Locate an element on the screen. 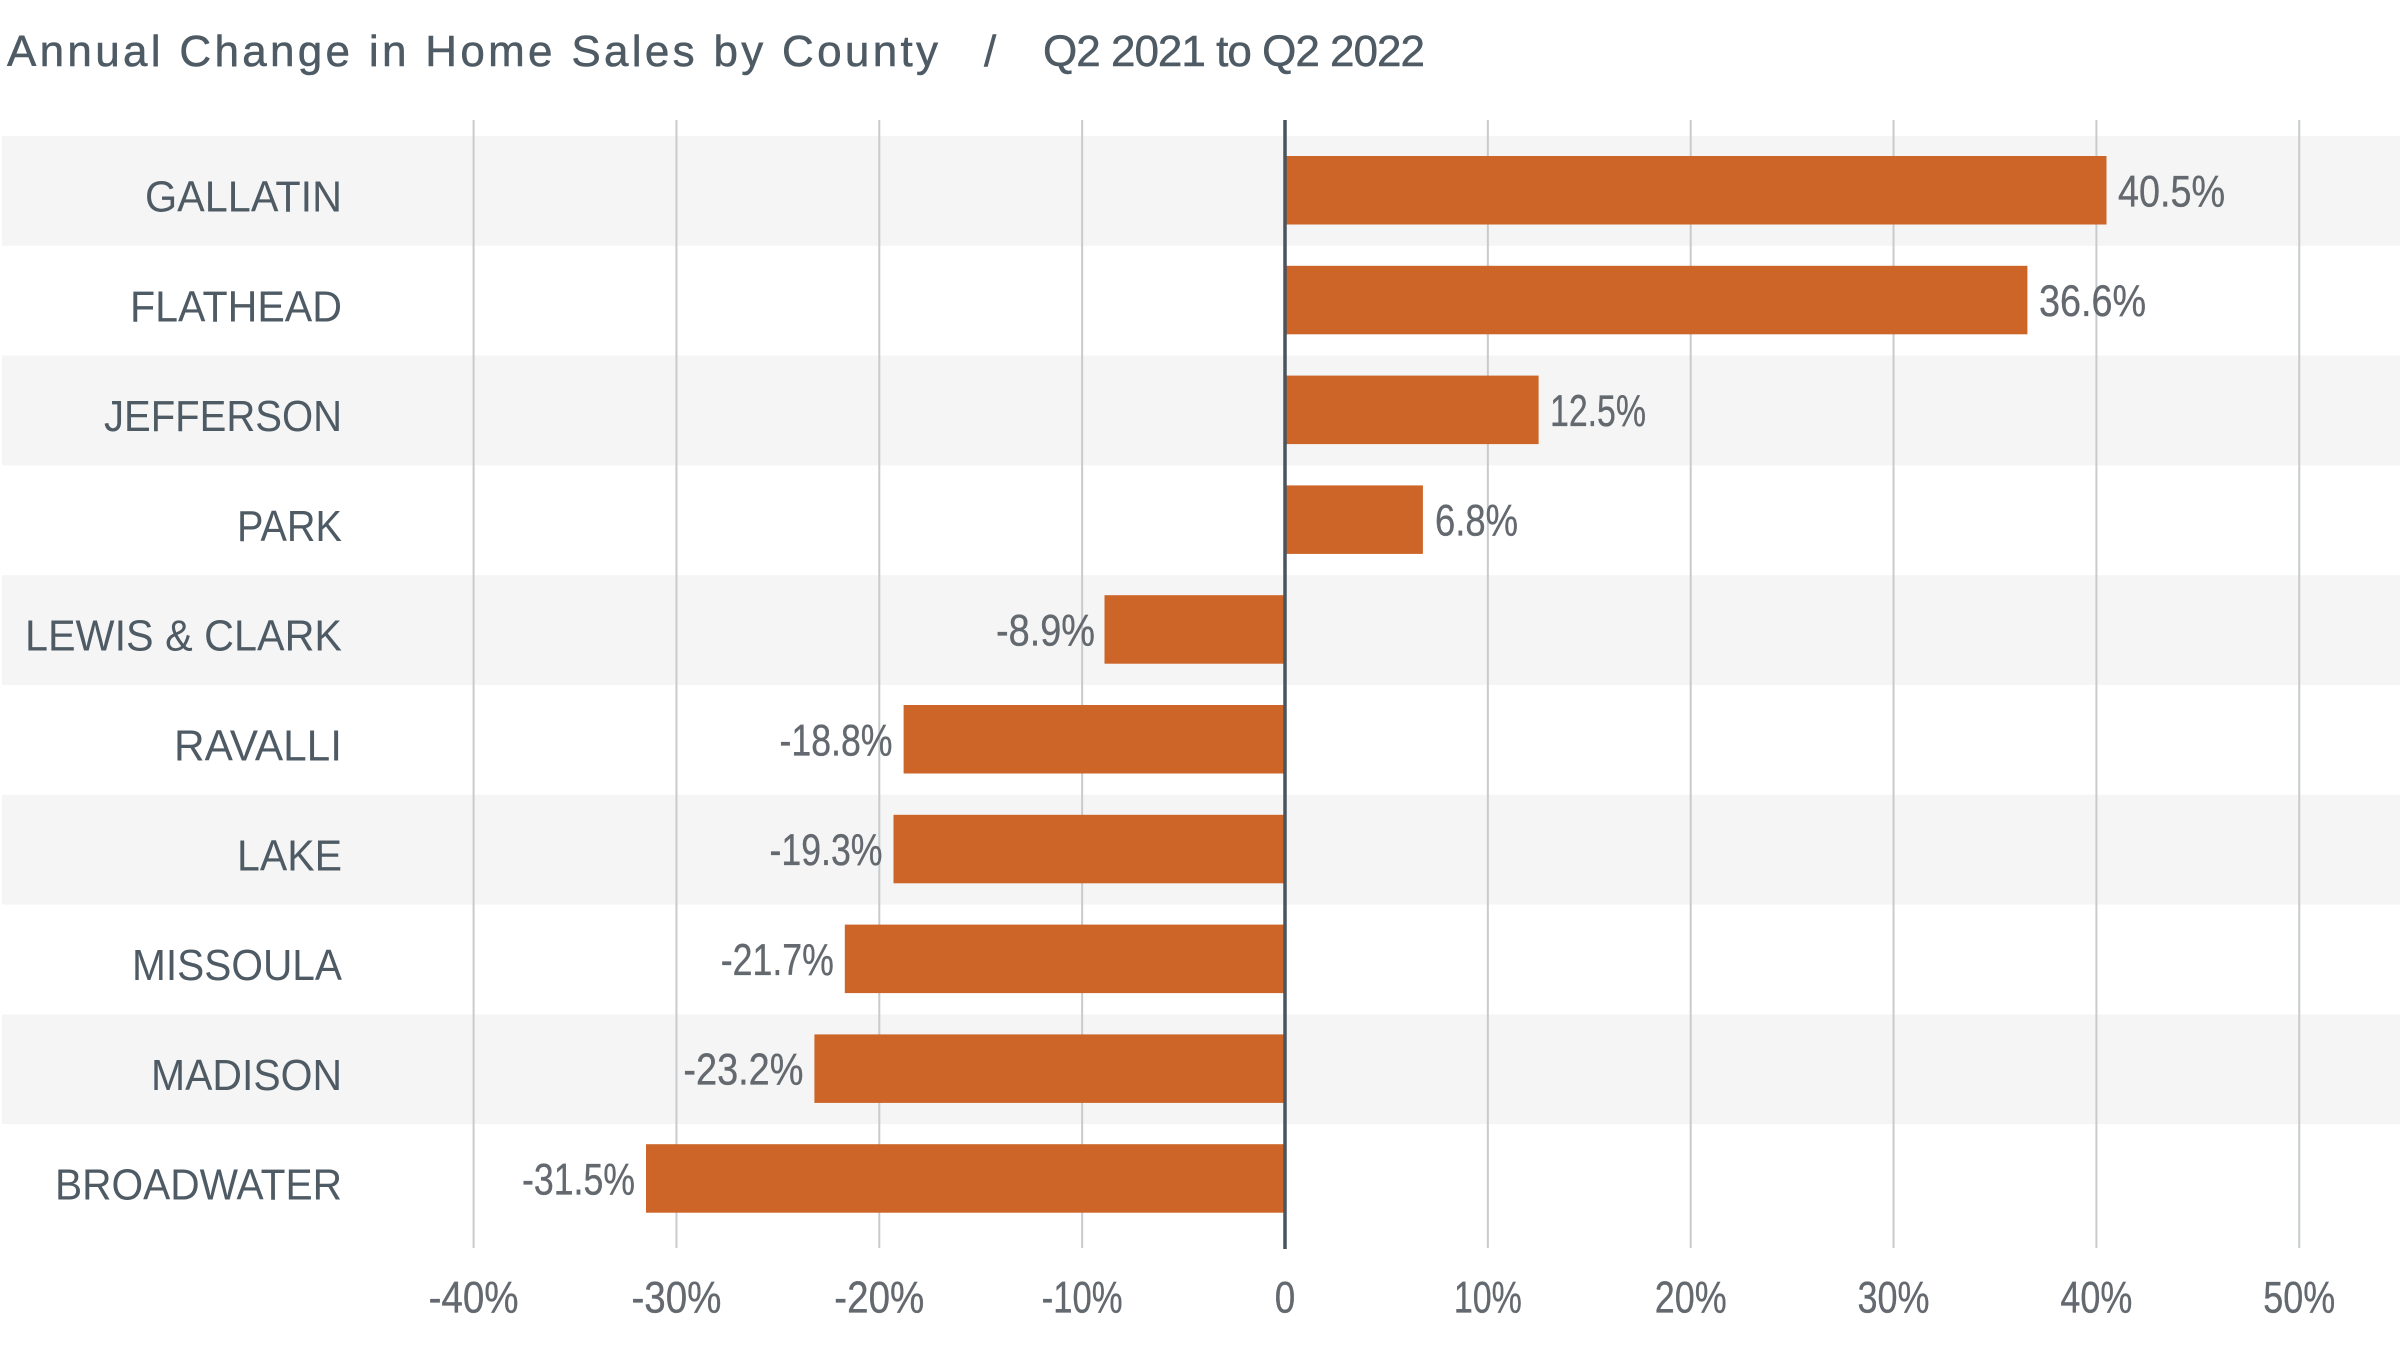 Image resolution: width=2400 pixels, height=1358 pixels. svg-text: LEWIS & CLARK is located at coordinates (183, 637).